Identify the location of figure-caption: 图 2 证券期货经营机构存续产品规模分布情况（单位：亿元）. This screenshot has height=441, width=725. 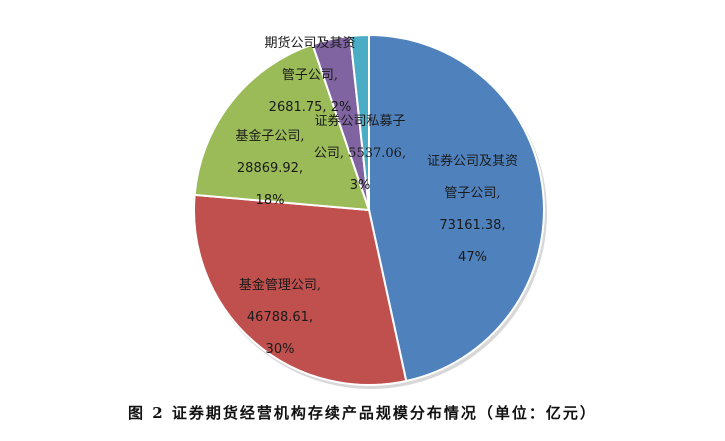
(362, 413).